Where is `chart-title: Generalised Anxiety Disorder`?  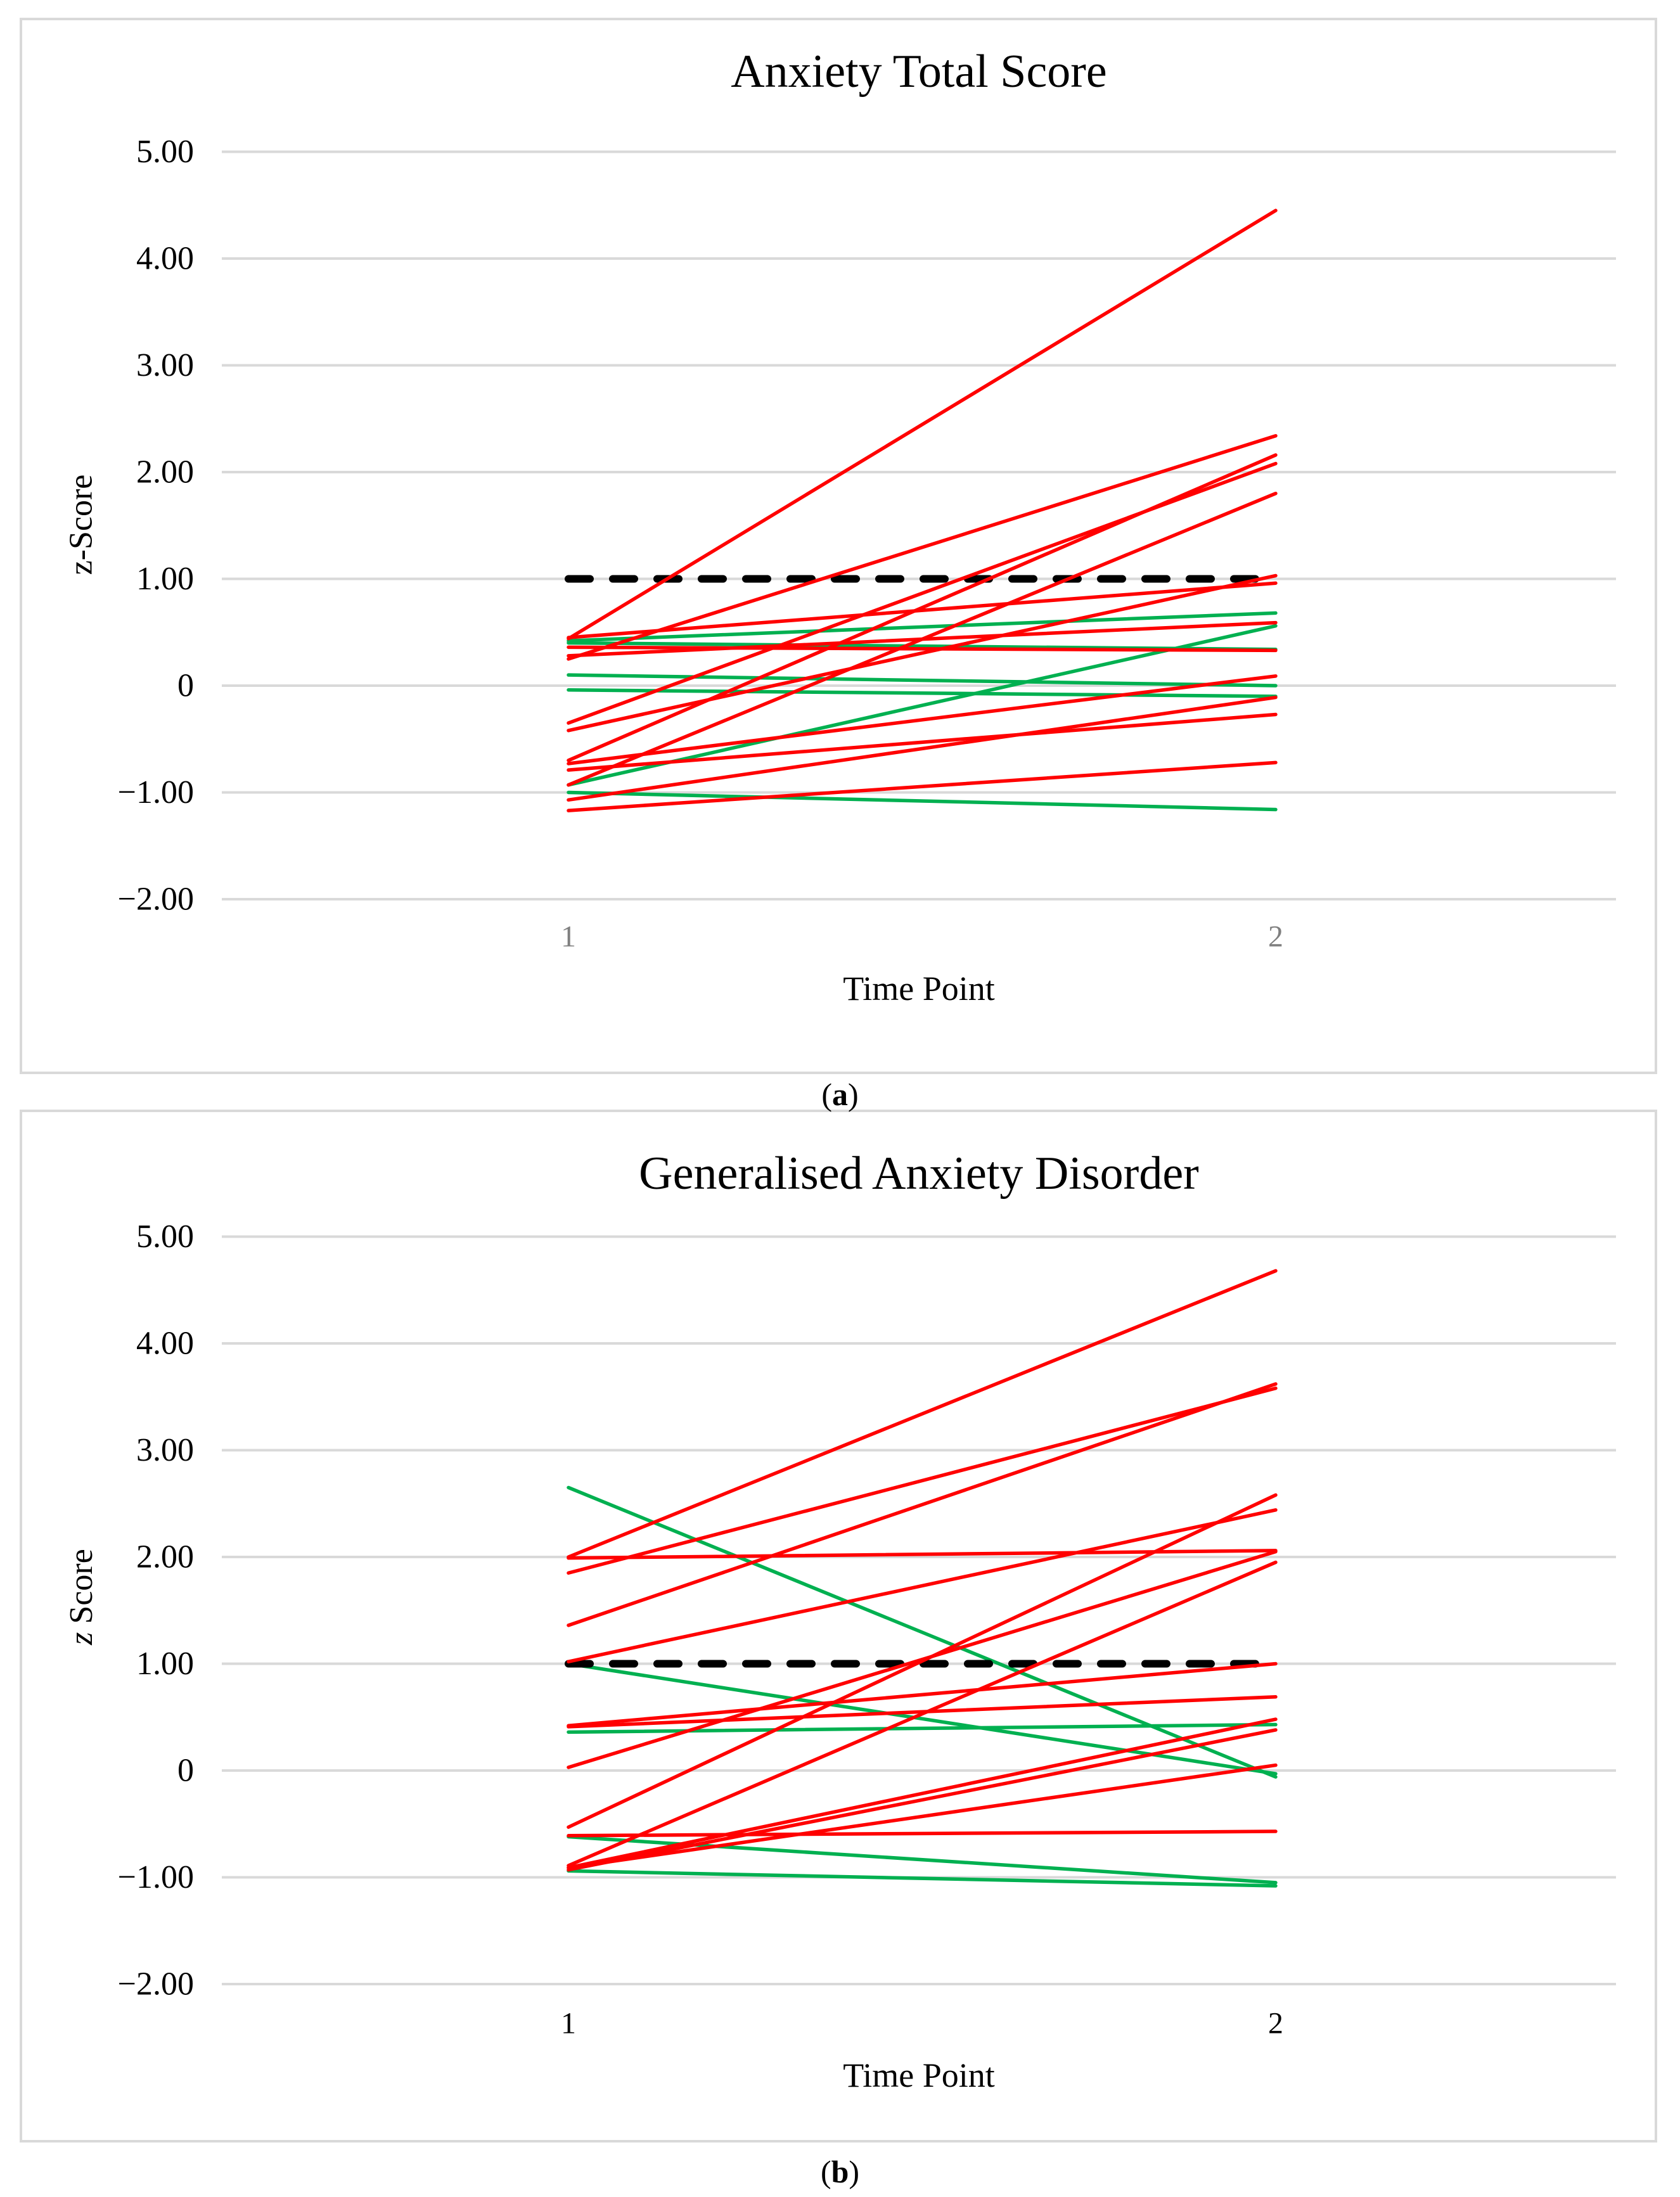
chart-title: Generalised Anxiety Disorder is located at coordinates (919, 1174).